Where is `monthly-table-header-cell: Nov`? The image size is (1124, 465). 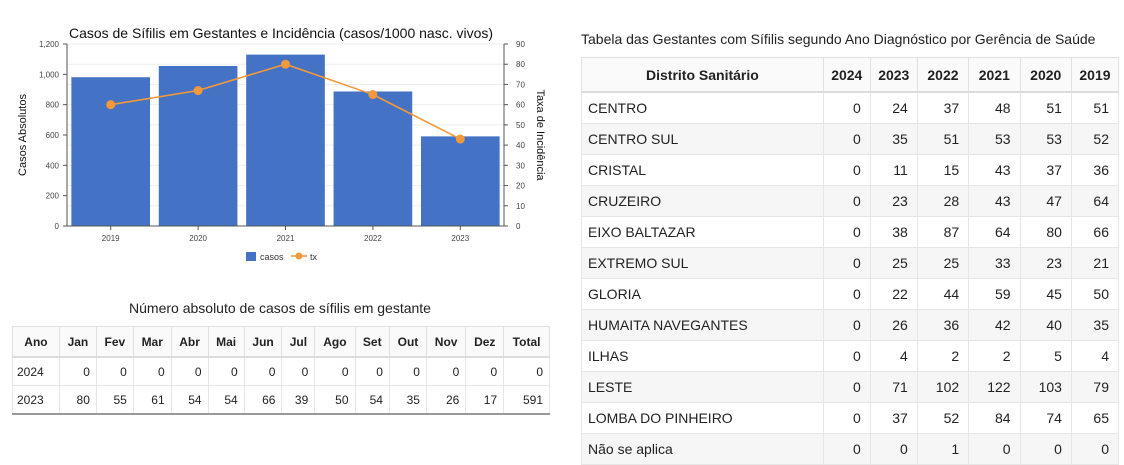
monthly-table-header-cell: Nov is located at coordinates (446, 342).